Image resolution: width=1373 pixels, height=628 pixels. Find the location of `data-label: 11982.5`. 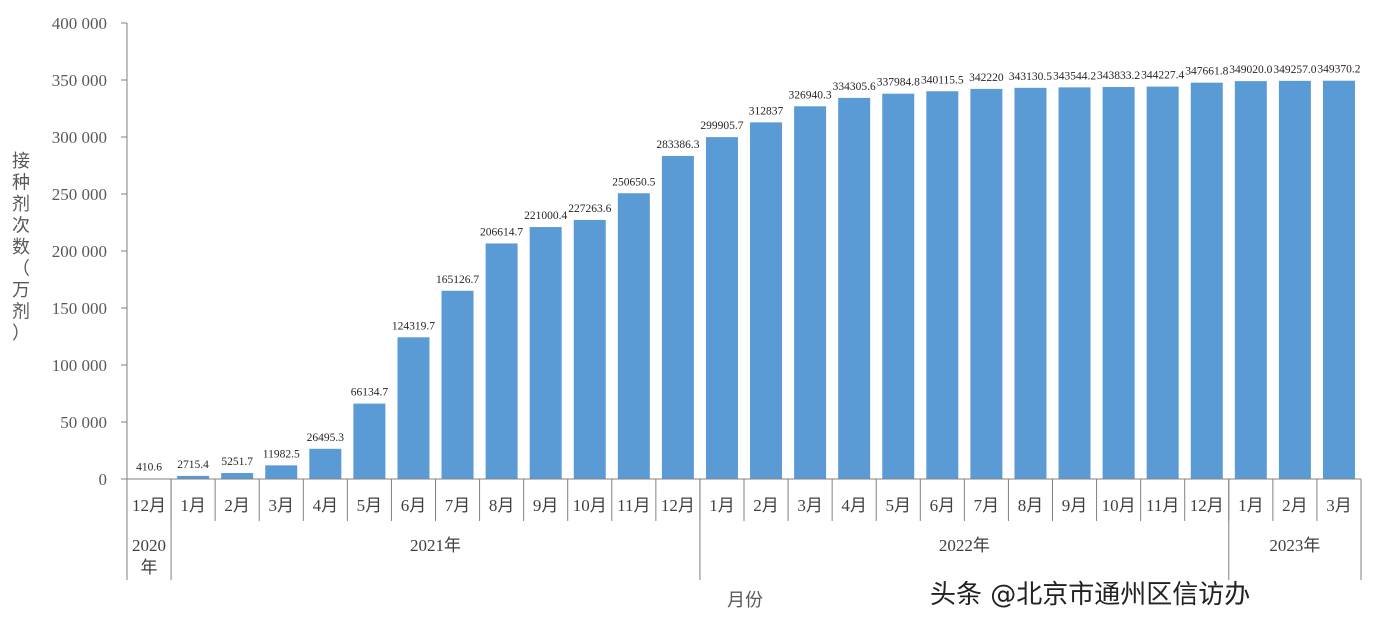

data-label: 11982.5 is located at coordinates (281, 454).